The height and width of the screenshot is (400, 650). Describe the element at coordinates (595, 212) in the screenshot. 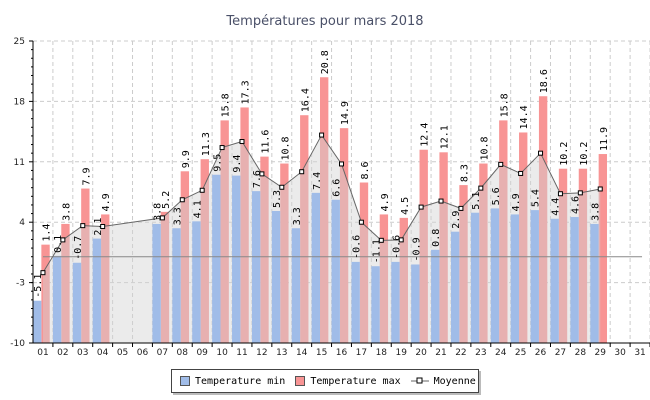

I see `data-label-min: 3.8` at that location.